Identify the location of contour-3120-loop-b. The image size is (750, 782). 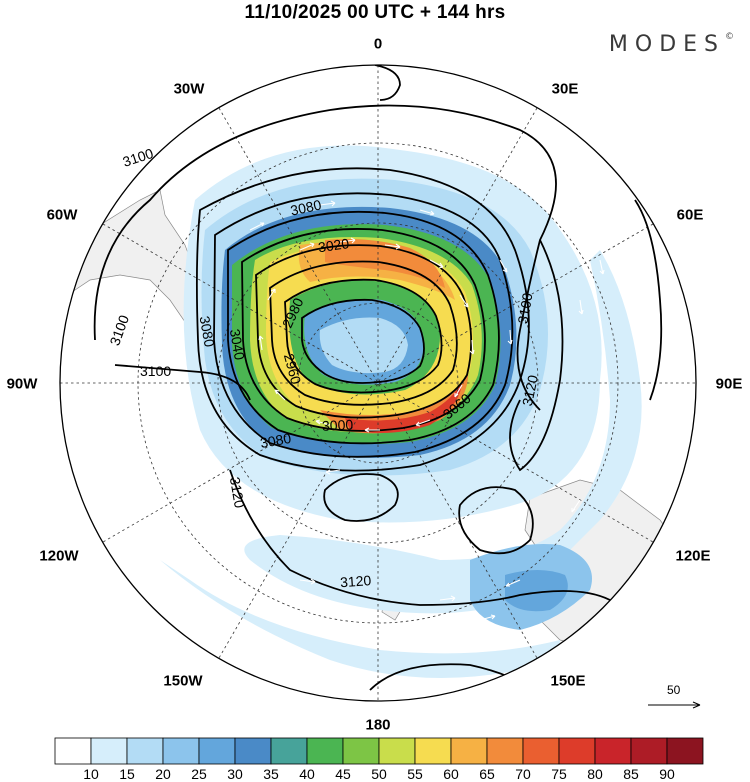
(496, 520).